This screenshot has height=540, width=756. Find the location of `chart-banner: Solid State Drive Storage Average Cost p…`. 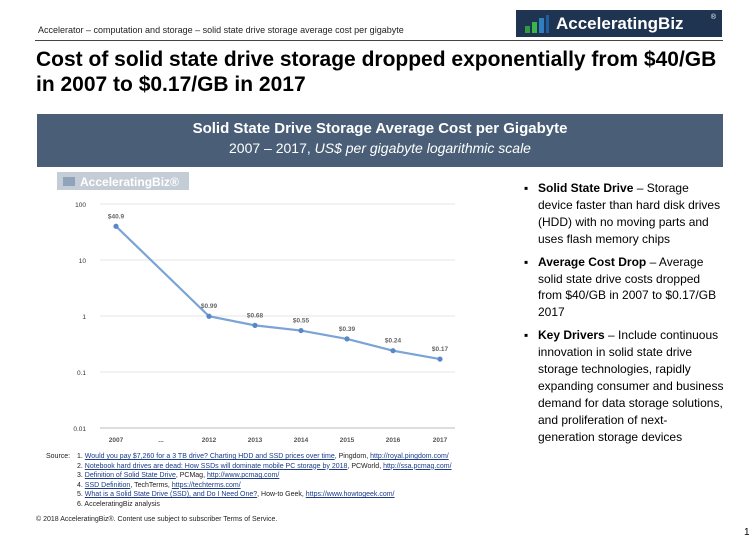

chart-banner: Solid State Drive Storage Average Cost p… is located at coordinates (380, 140).